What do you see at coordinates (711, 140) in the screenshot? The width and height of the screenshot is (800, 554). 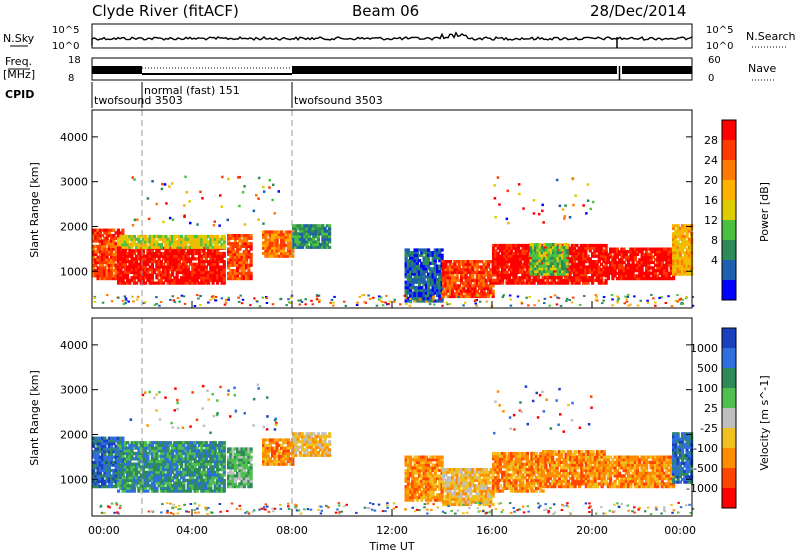 I see `colorbar-tick-label: 28` at bounding box center [711, 140].